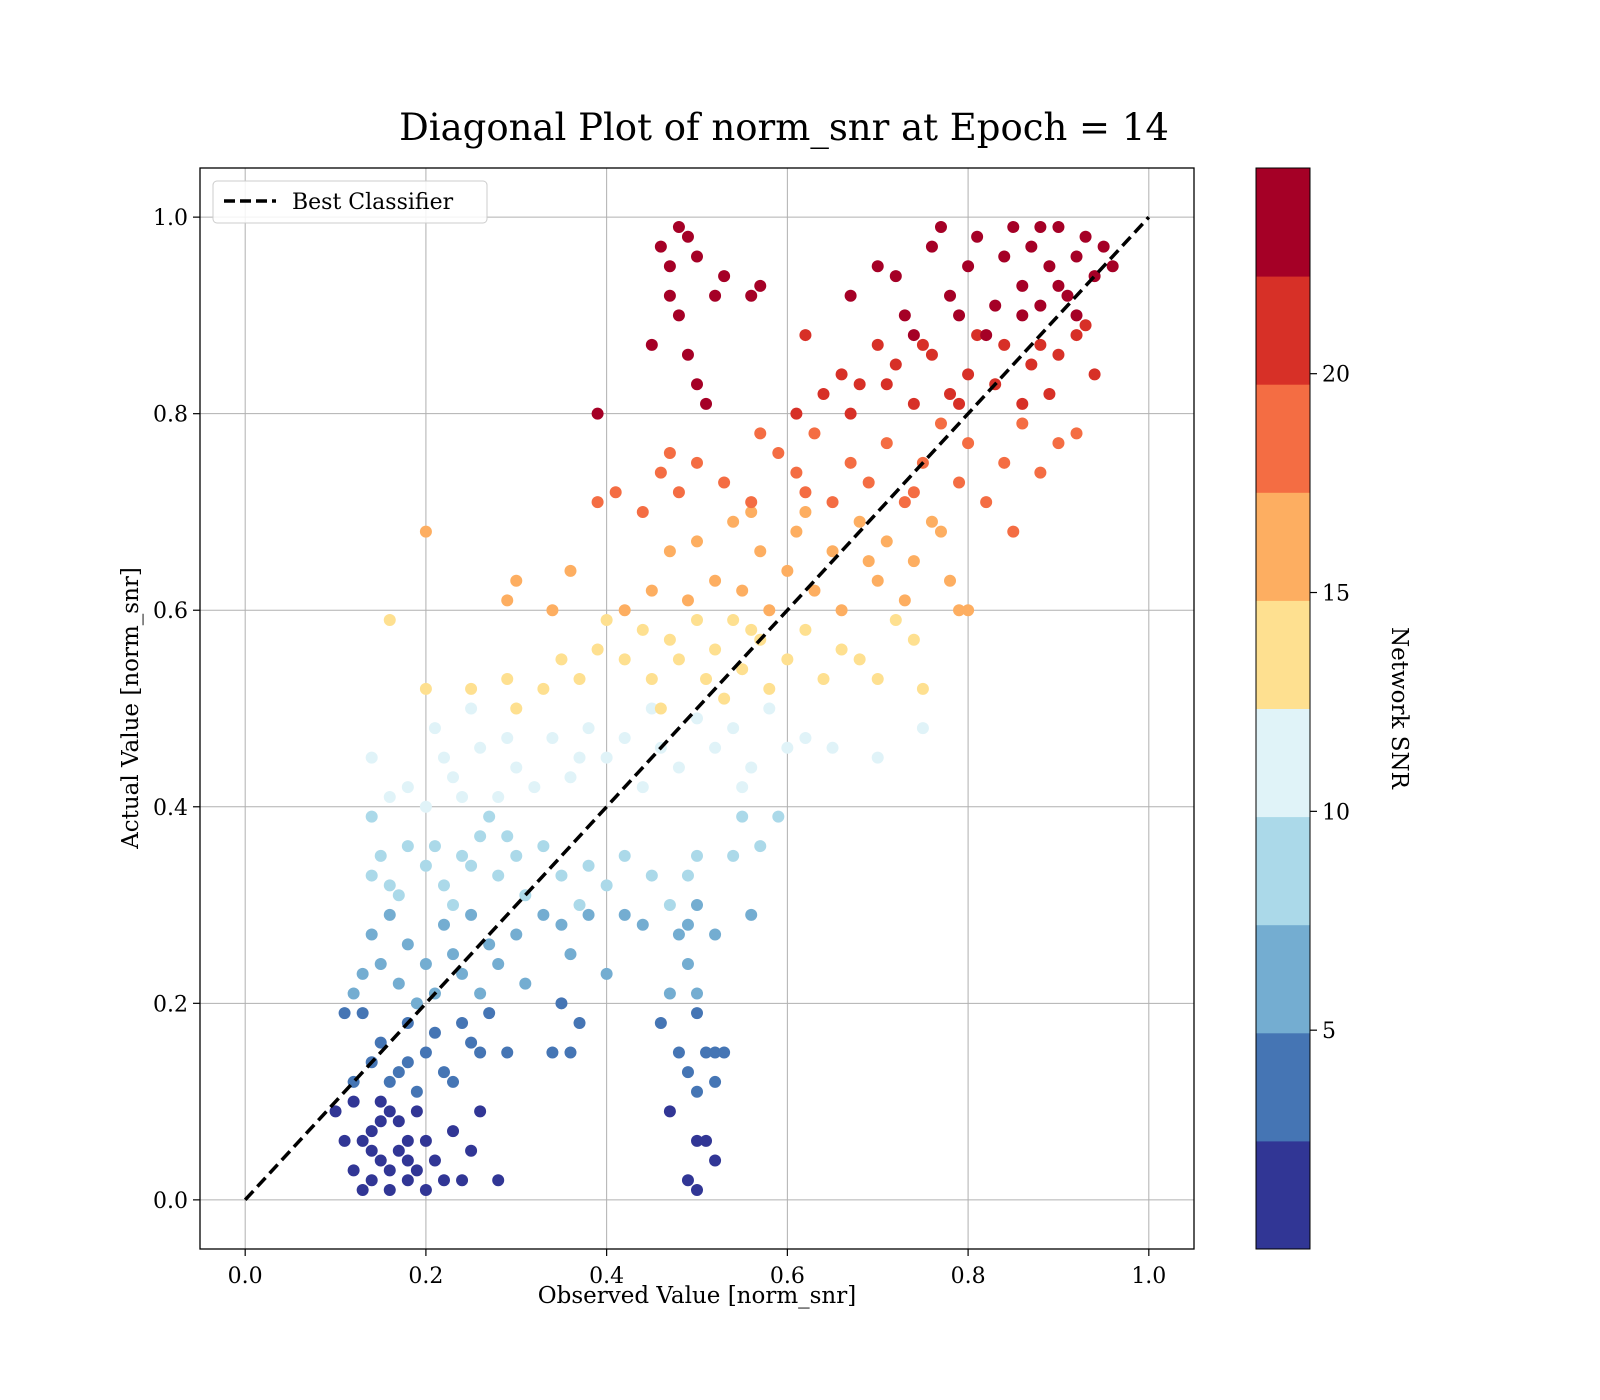 The width and height of the screenshot is (1600, 1400). What do you see at coordinates (131, 708) in the screenshot?
I see `y-axis-label: Actual Value [norm_snr]` at bounding box center [131, 708].